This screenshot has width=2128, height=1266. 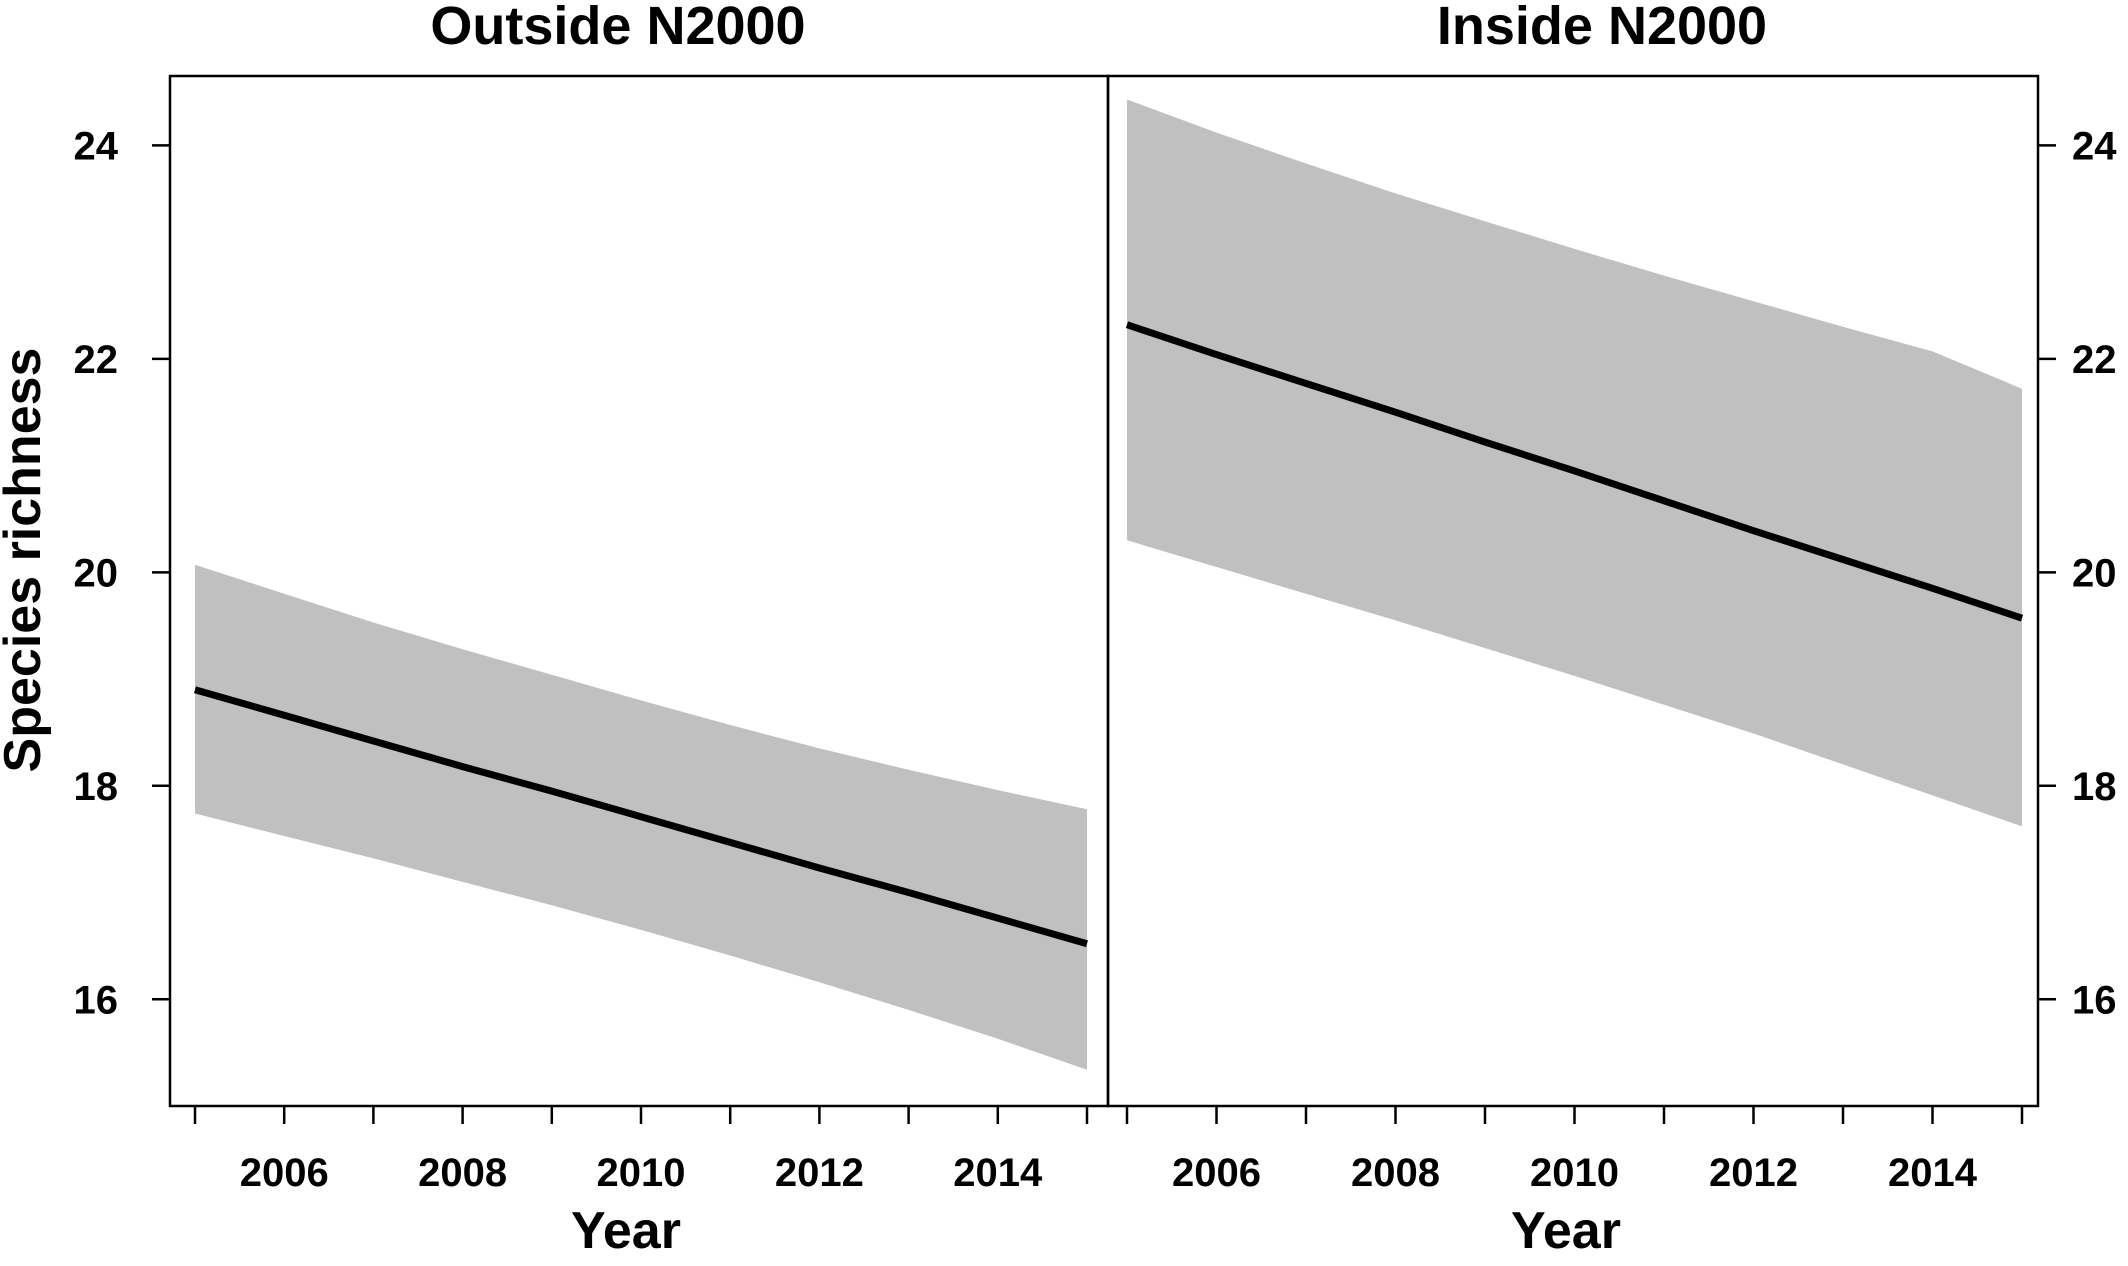 What do you see at coordinates (641, 817) in the screenshot?
I see `fit-line-outside` at bounding box center [641, 817].